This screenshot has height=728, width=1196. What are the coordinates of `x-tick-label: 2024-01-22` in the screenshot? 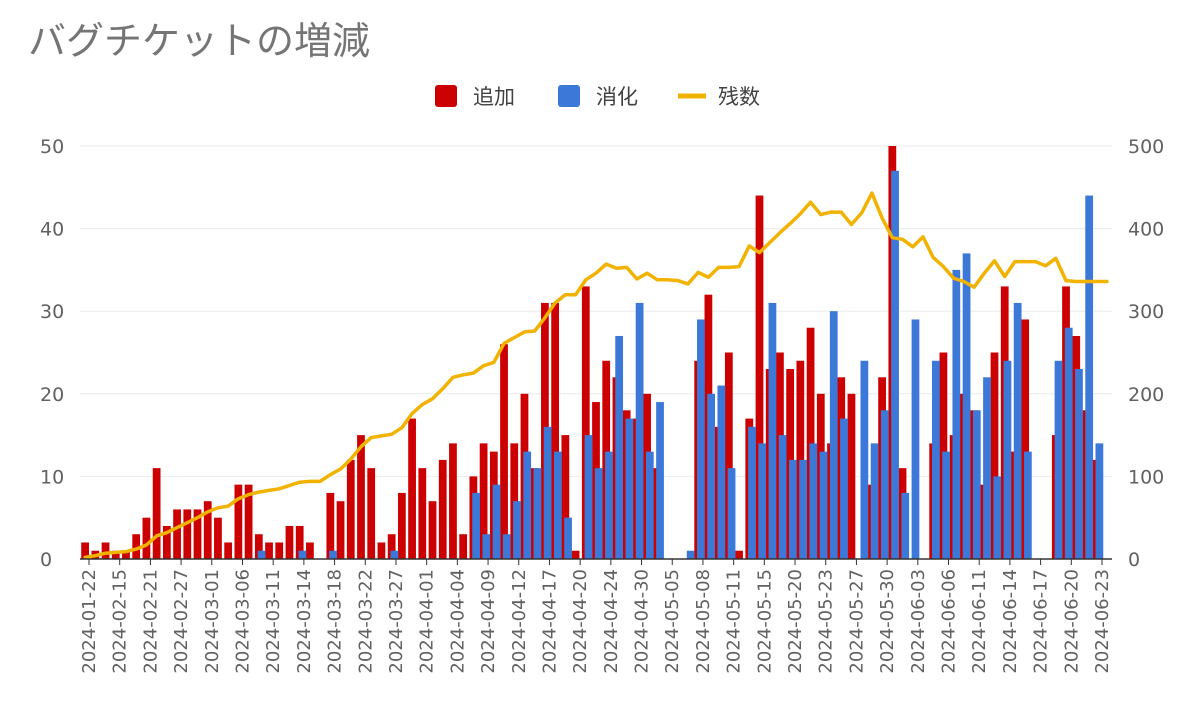 It's located at (89, 621).